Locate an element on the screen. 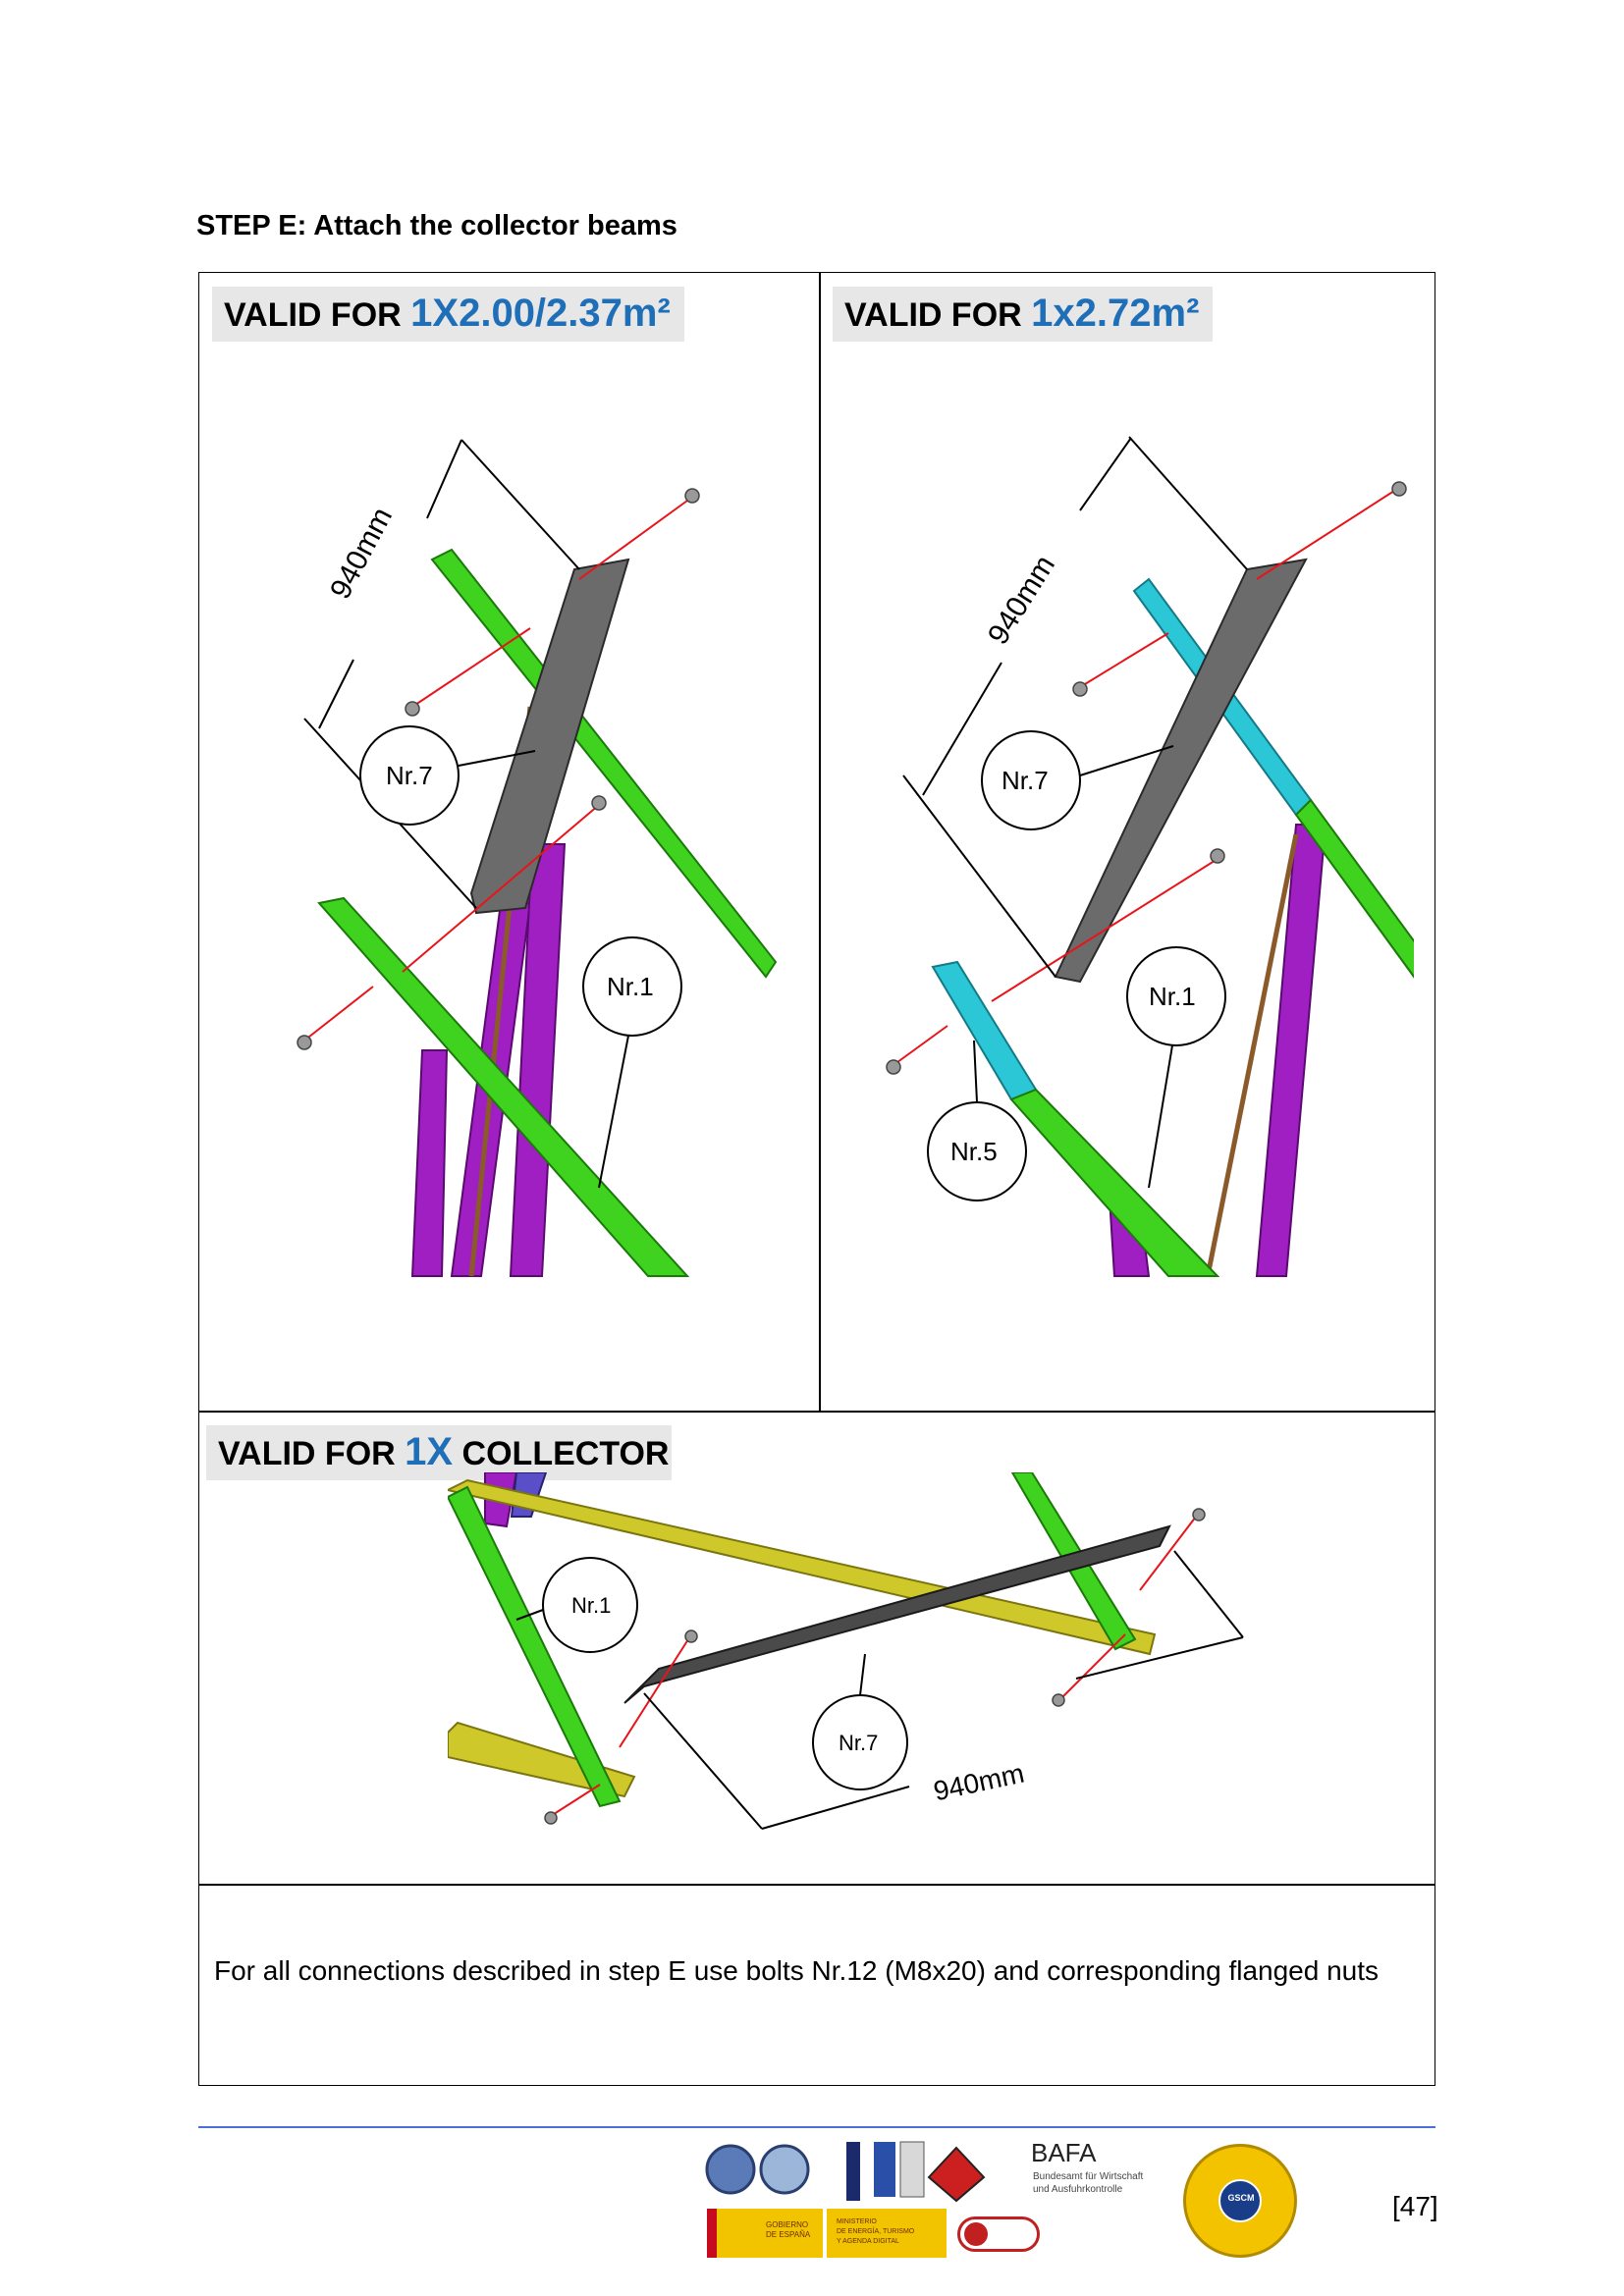 This screenshot has width=1624, height=2296. logo-gobierno-text: DE ESPAÑA is located at coordinates (788, 2235).